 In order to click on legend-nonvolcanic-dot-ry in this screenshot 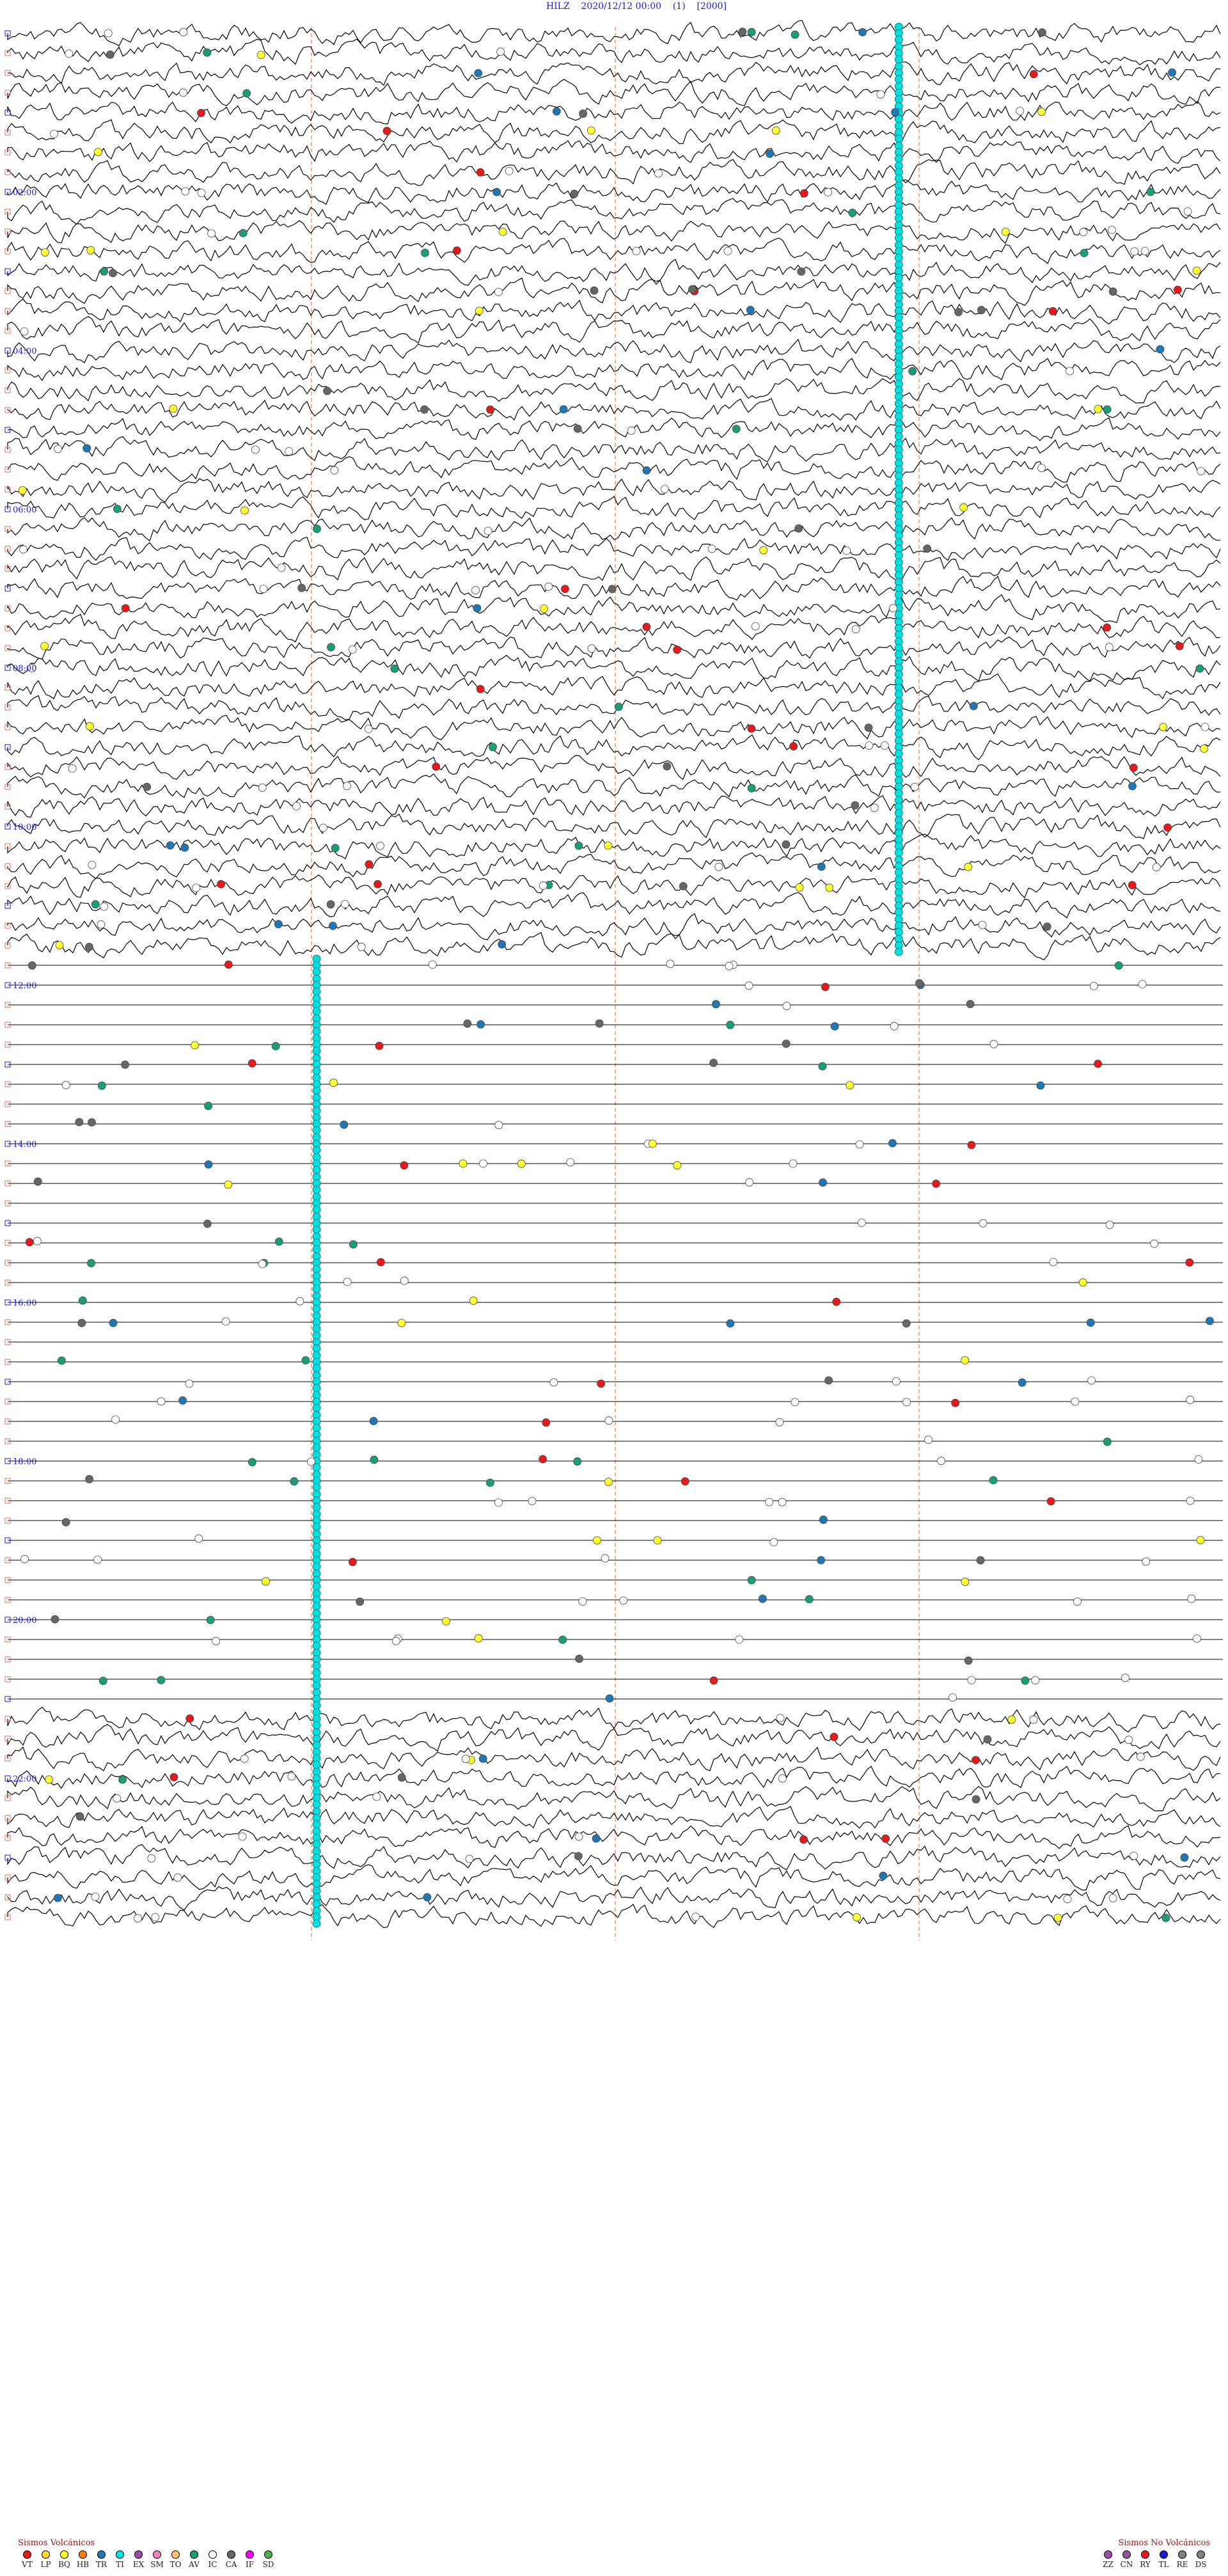, I will do `click(1145, 2554)`.